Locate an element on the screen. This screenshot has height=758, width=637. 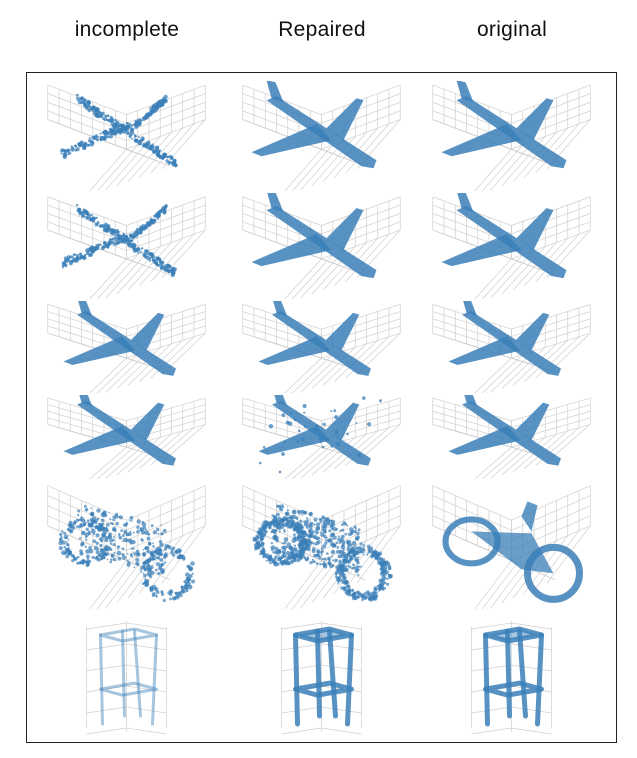
column-title-incomplete: incomplete is located at coordinates (127, 29).